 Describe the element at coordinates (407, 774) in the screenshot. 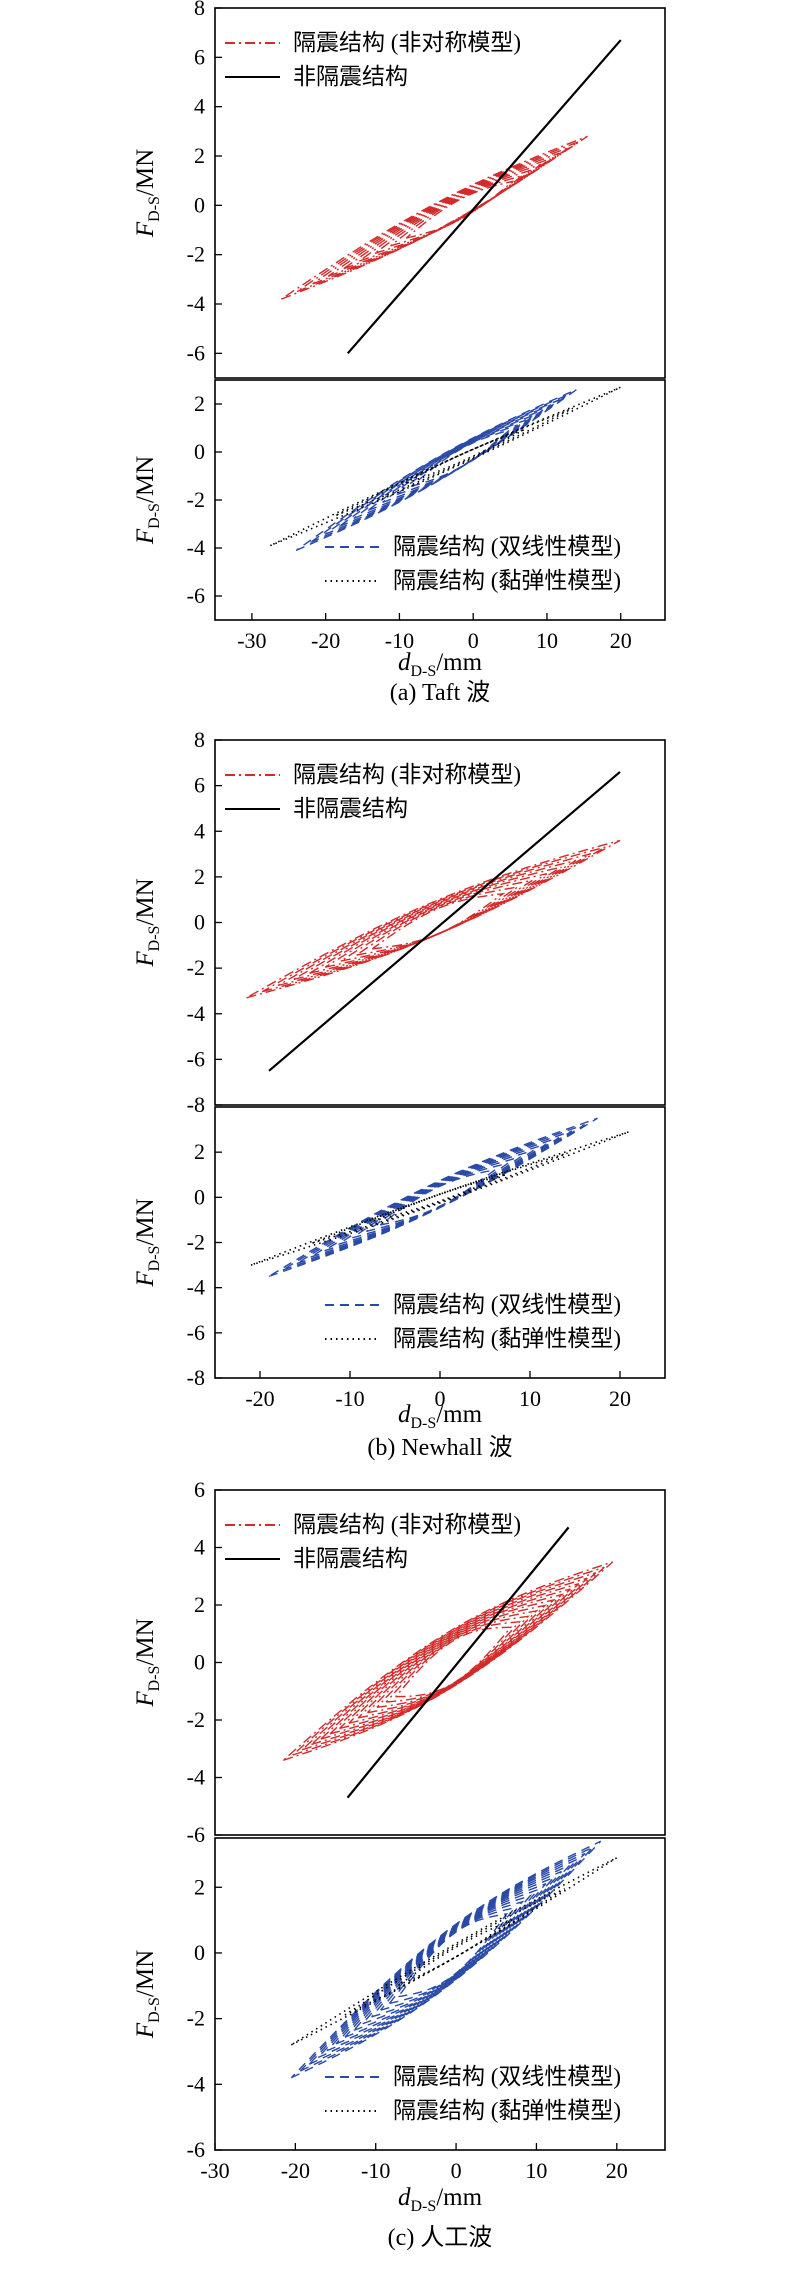

I see `legend-label: 隔震结构 (非对称模型)` at that location.